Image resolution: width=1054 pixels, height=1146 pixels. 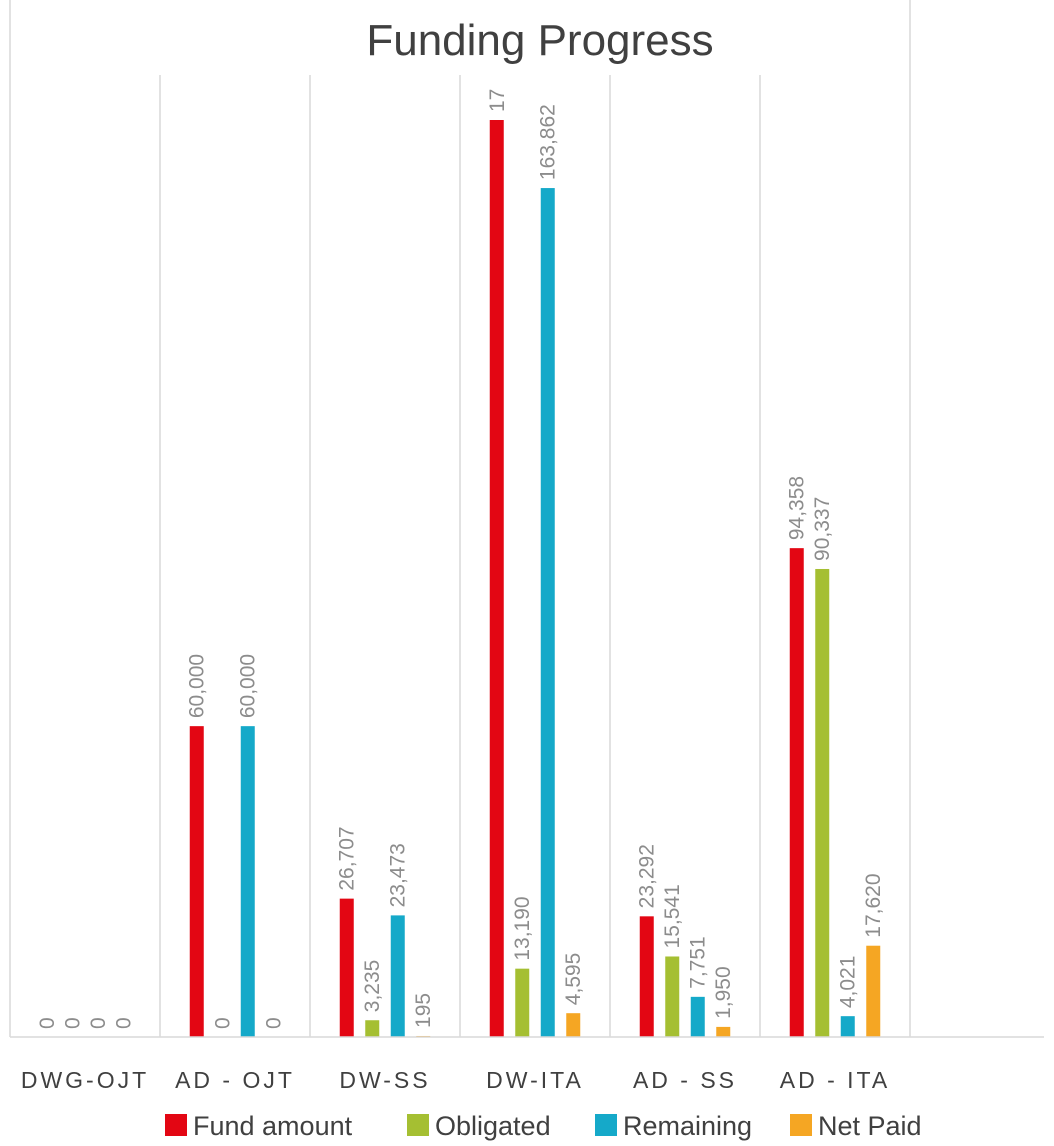 I want to click on data-label: 4,595, so click(x=573, y=979).